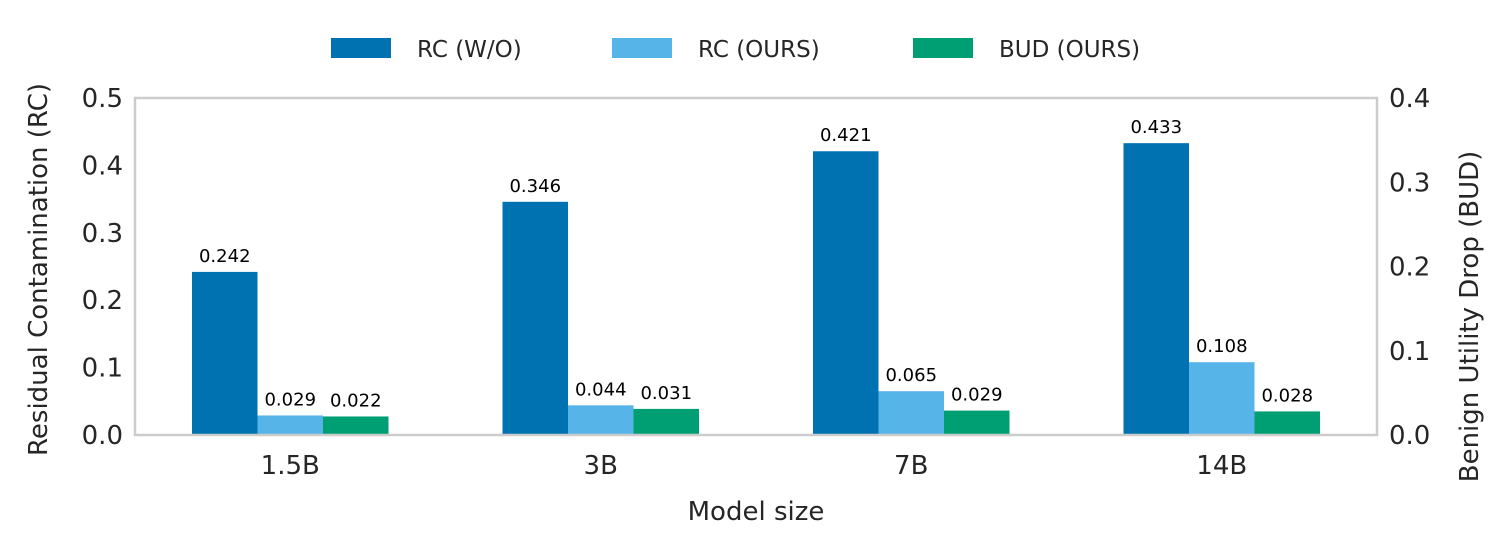  I want to click on legend-label: RC (OURS), so click(759, 50).